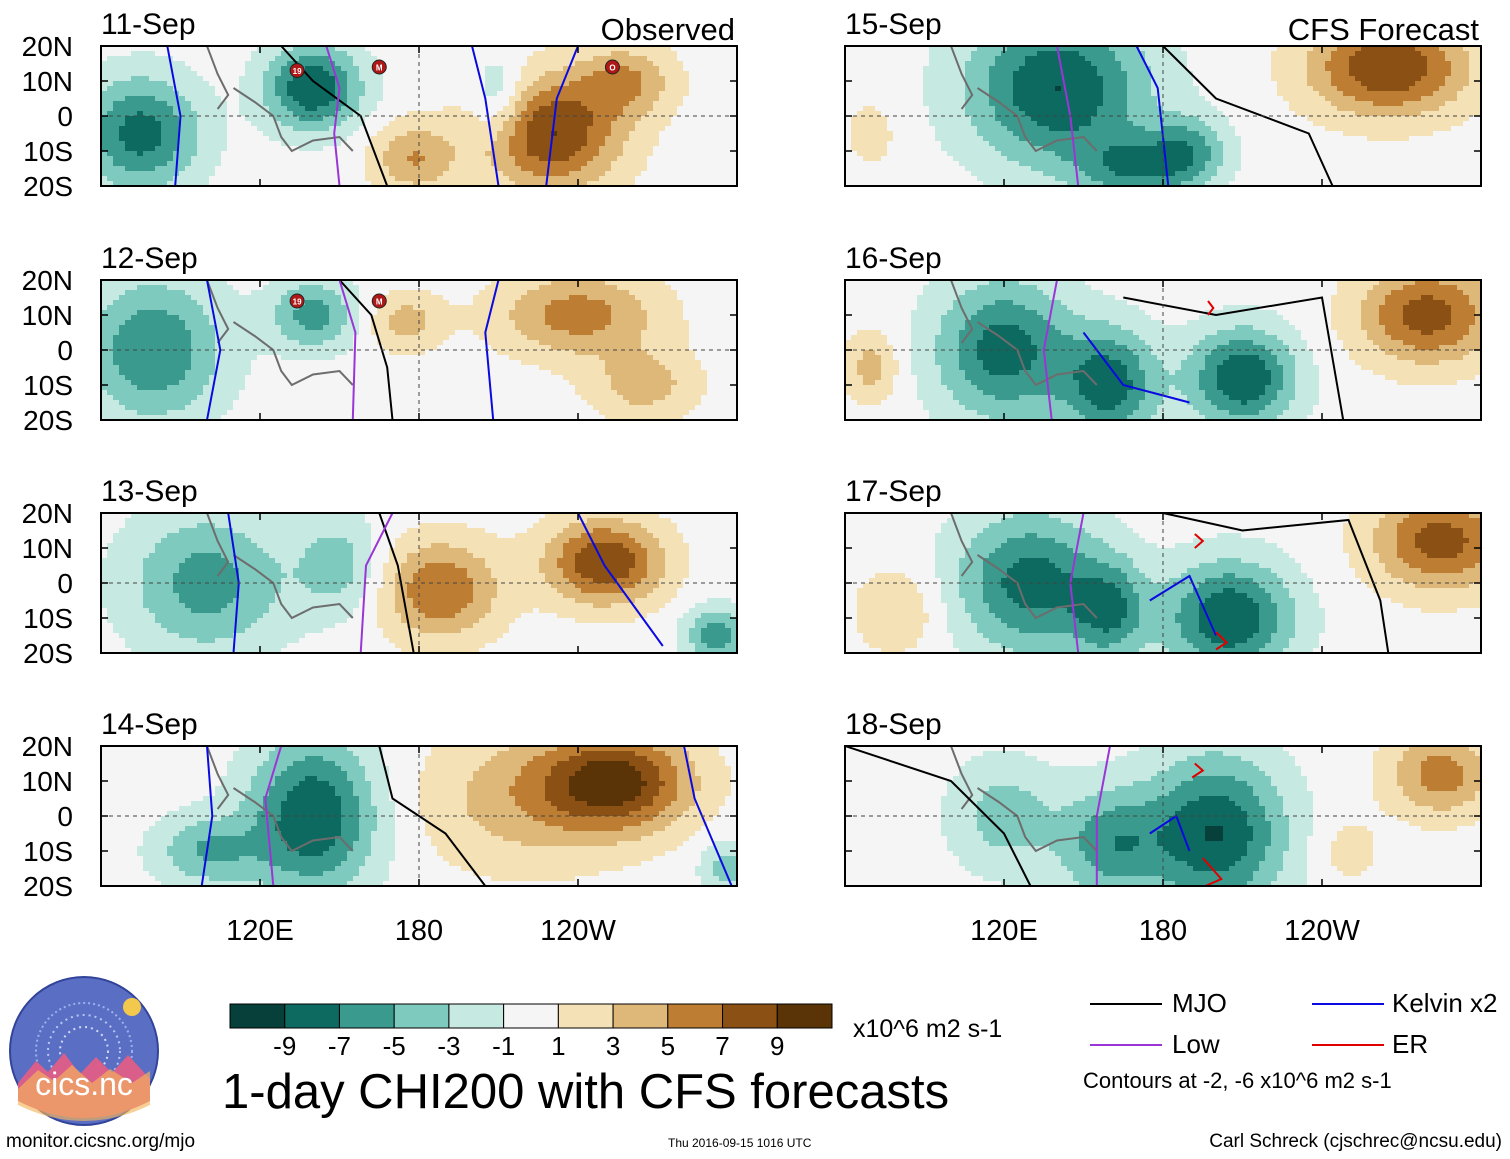  Describe the element at coordinates (394, 1046) in the screenshot. I see `colorbar-tick-label: -5` at that location.